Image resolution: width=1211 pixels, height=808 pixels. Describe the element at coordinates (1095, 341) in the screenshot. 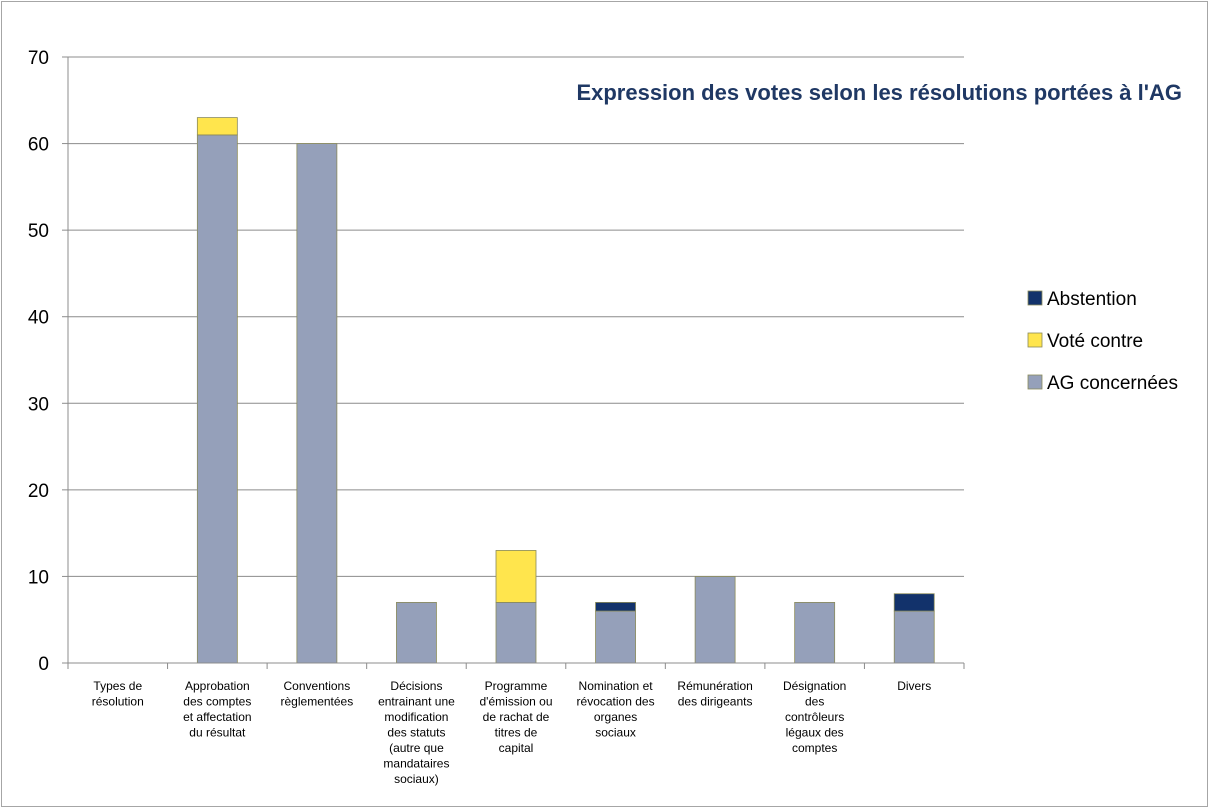

I see `legend-label-1: Voté contre` at that location.